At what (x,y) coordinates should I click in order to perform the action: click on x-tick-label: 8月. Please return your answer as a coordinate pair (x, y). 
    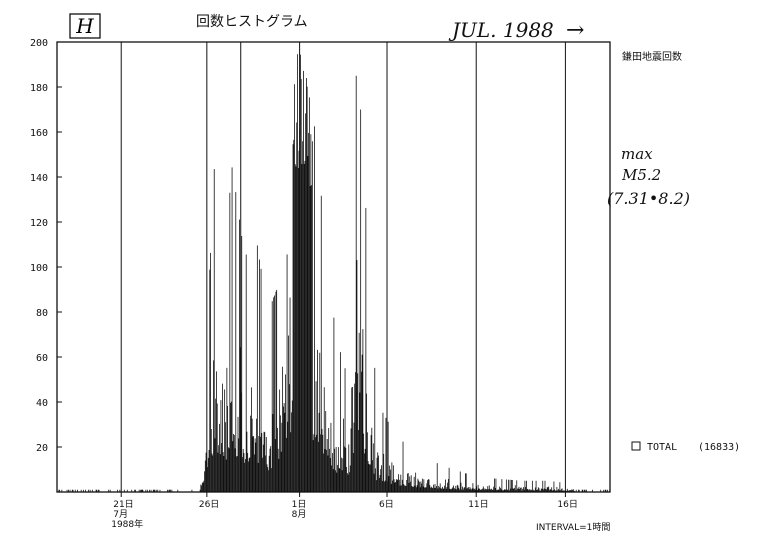
    Looking at the image, I should click on (299, 514).